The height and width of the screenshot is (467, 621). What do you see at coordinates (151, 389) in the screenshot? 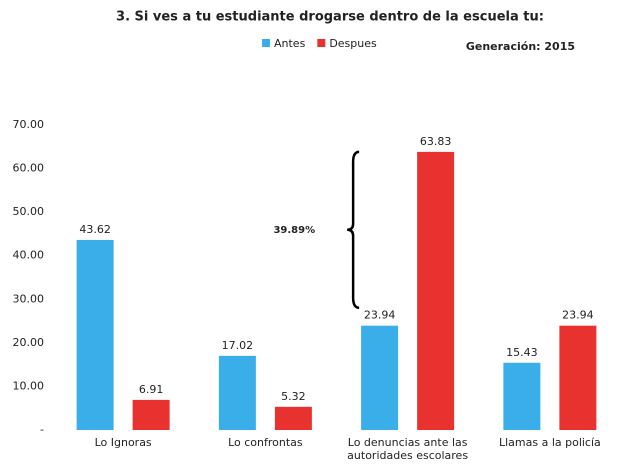
I see `value-label: 6.91` at bounding box center [151, 389].